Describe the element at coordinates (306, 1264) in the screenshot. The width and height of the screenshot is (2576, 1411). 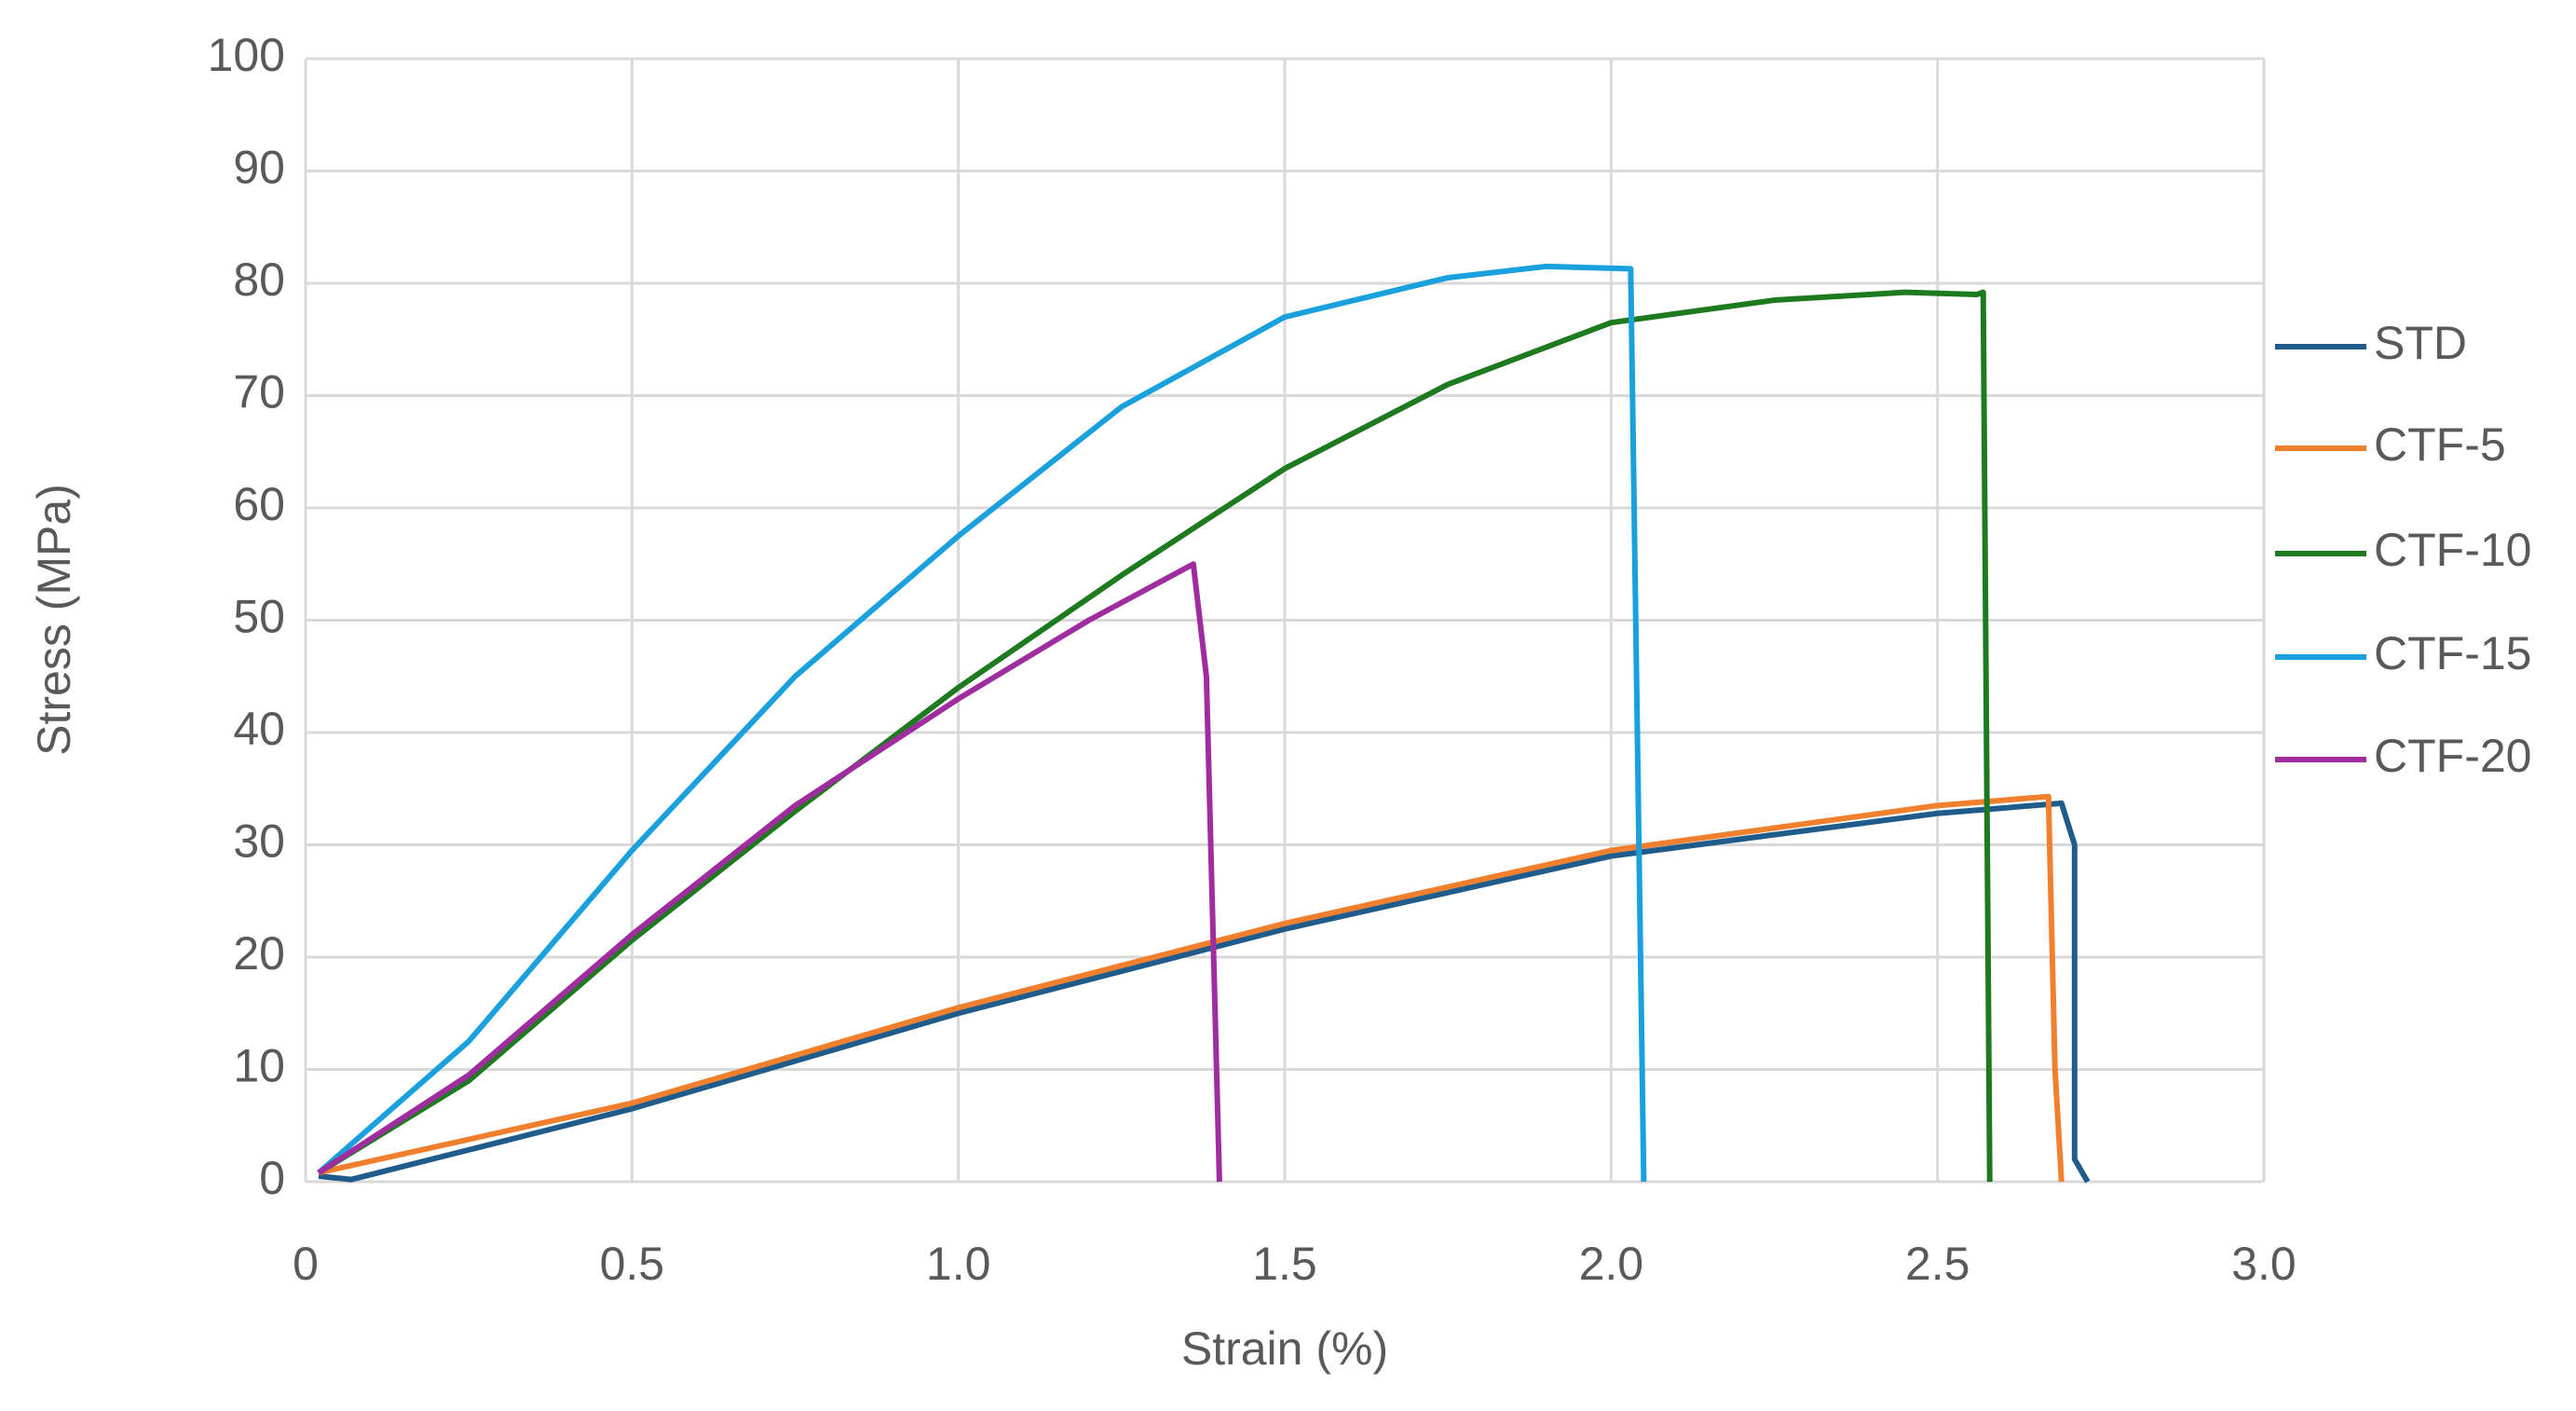
I see `x-tick-label: 0` at that location.